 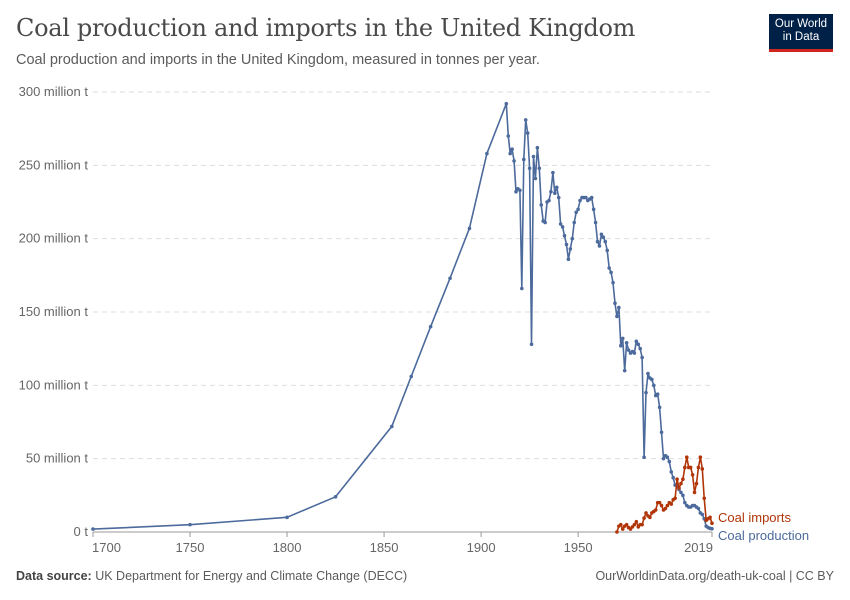 I want to click on x-tick-label: 1750, so click(x=190, y=547).